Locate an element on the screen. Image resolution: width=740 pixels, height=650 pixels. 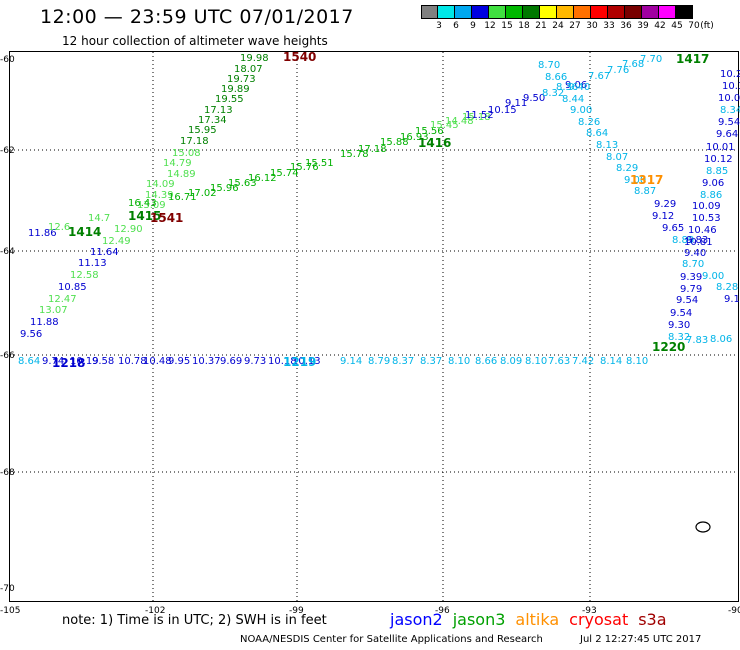
track-d-value: 10.01 is located at coordinates (720, 147).